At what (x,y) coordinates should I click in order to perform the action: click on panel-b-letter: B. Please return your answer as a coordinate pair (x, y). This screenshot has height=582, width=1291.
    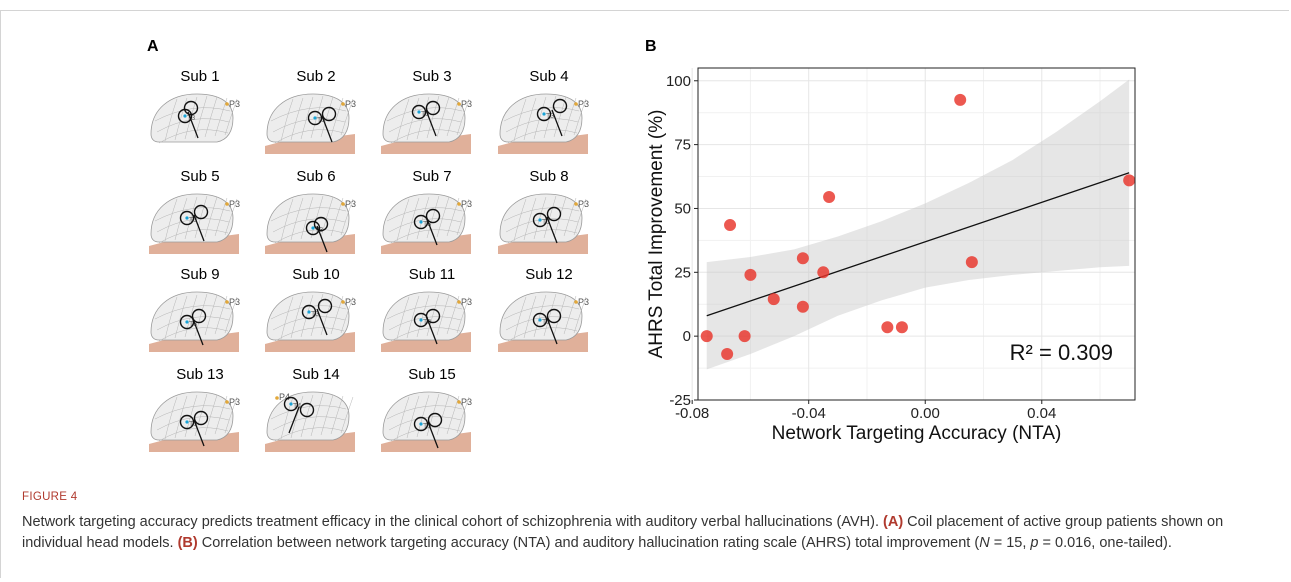
    Looking at the image, I should click on (651, 46).